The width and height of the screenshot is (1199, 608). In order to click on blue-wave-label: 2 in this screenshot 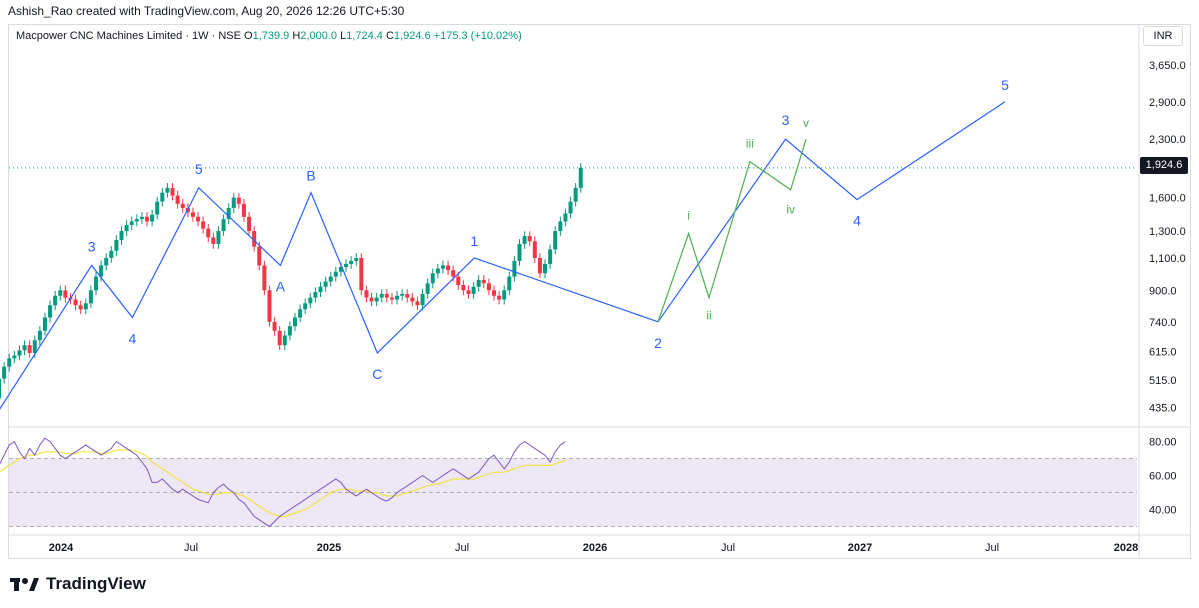, I will do `click(658, 343)`.